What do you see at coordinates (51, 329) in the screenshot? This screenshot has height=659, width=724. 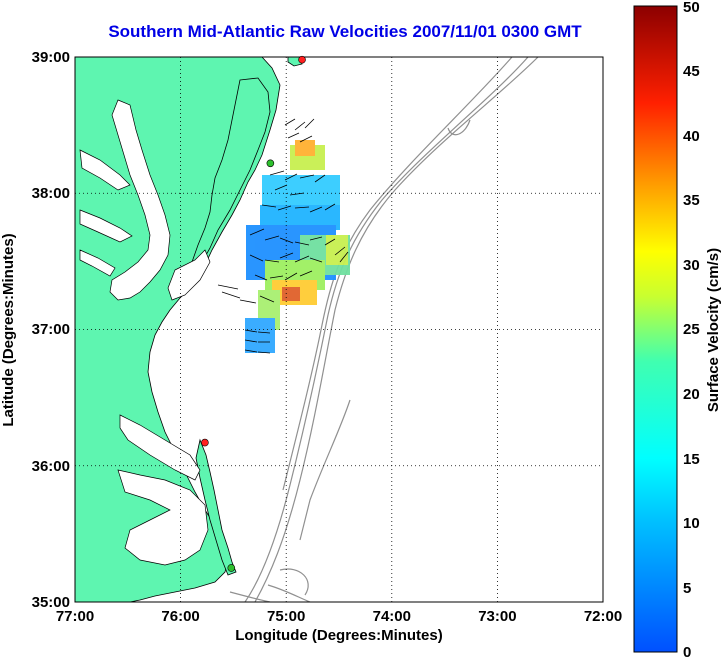 I see `y-tick-label: 37:00` at bounding box center [51, 329].